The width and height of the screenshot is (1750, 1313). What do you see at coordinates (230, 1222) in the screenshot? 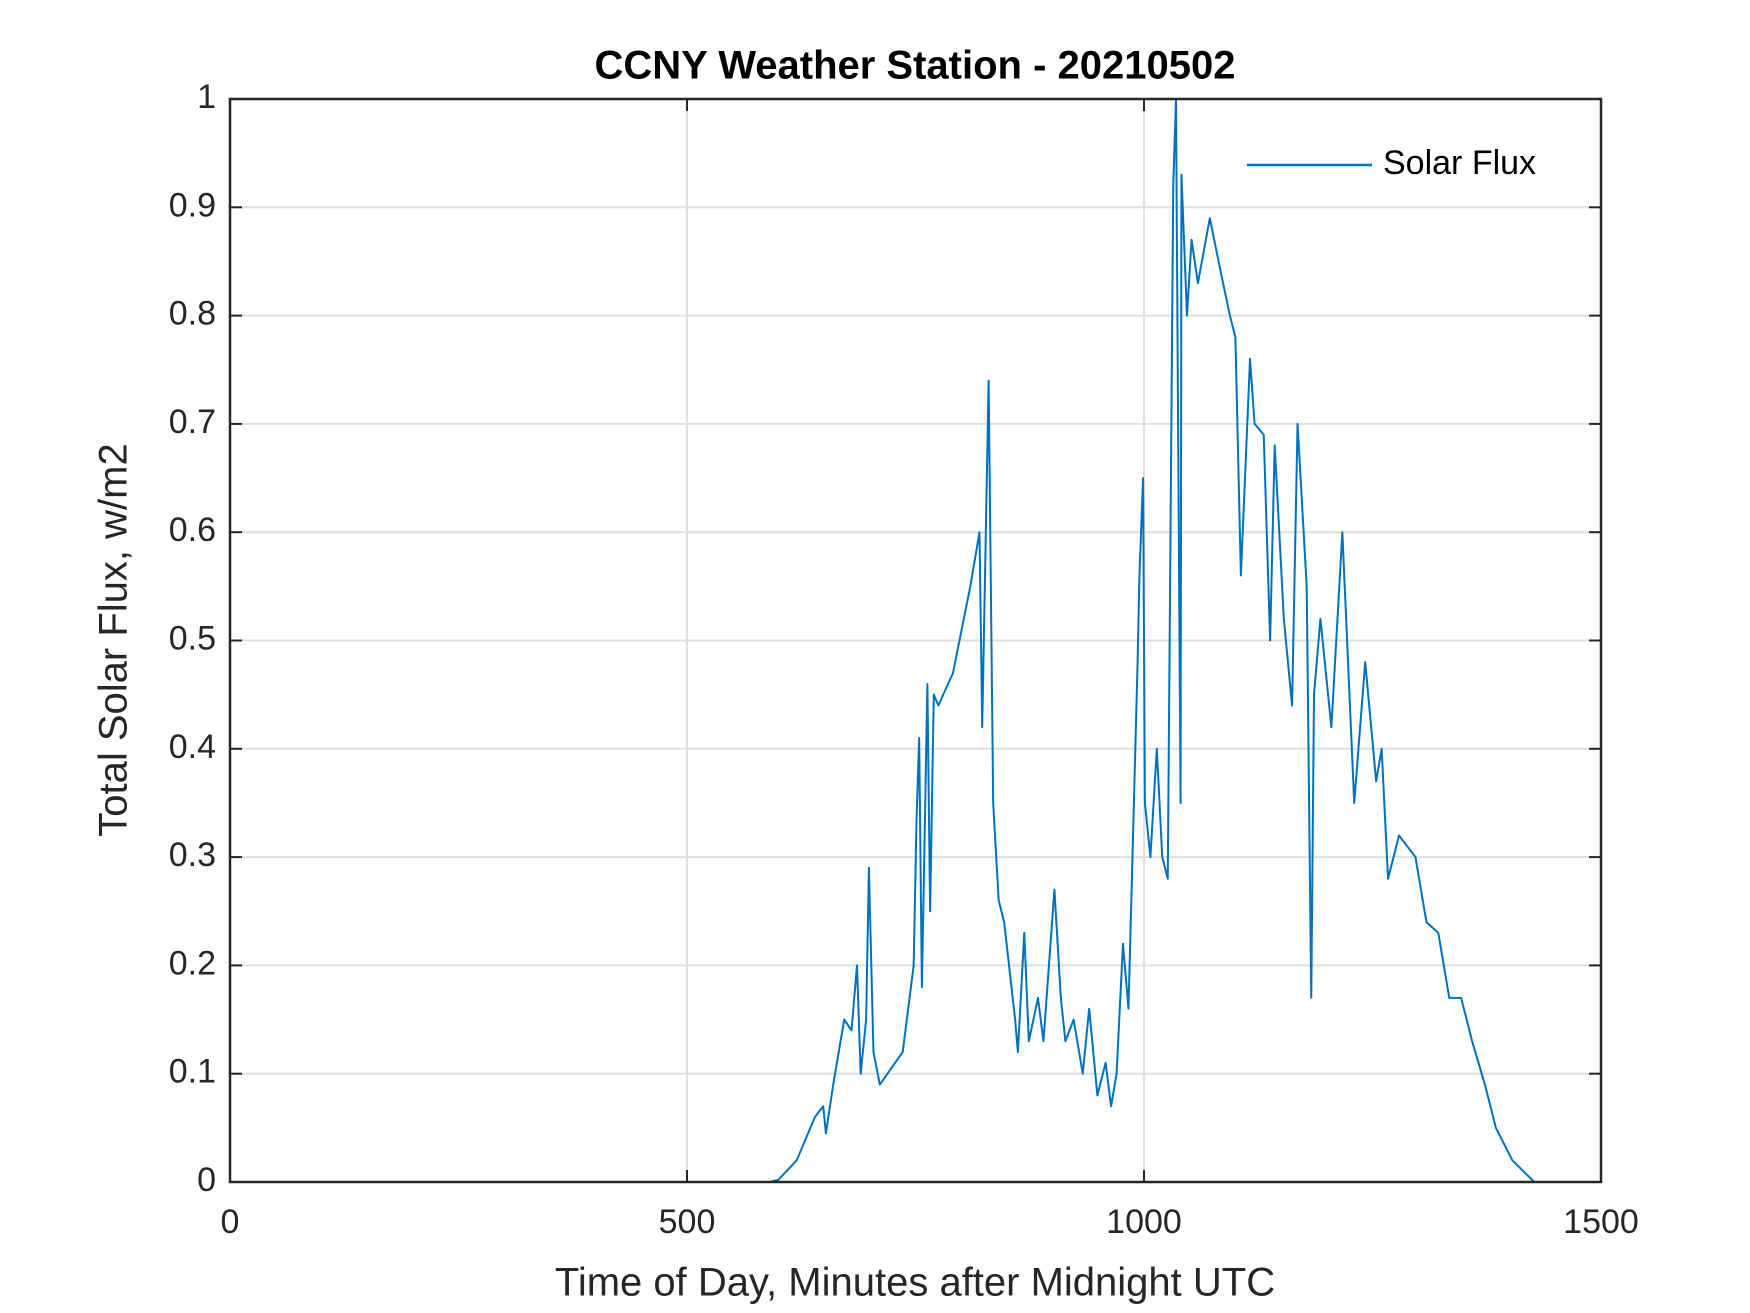
I see `x-tick-label: 0` at bounding box center [230, 1222].